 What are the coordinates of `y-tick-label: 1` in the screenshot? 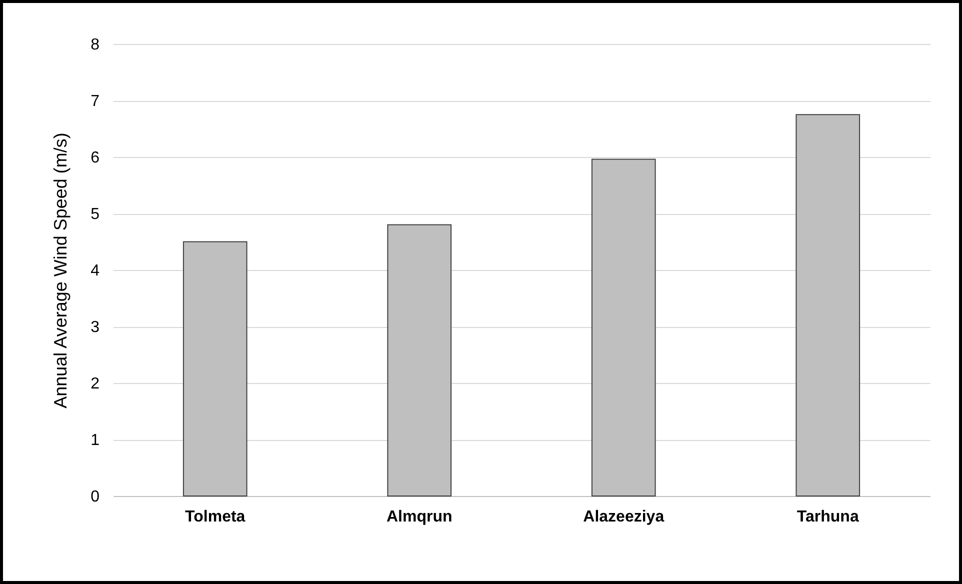 It's located at (95, 440).